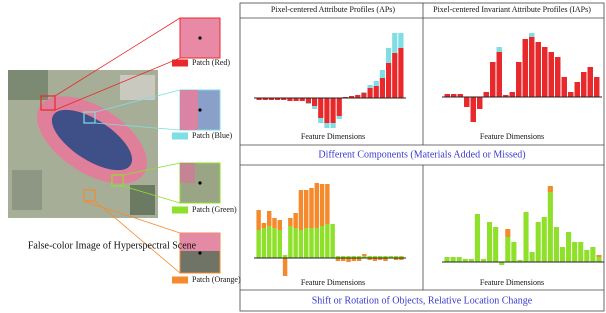  What do you see at coordinates (89, 117) in the screenshot?
I see `marker-blue` at bounding box center [89, 117].